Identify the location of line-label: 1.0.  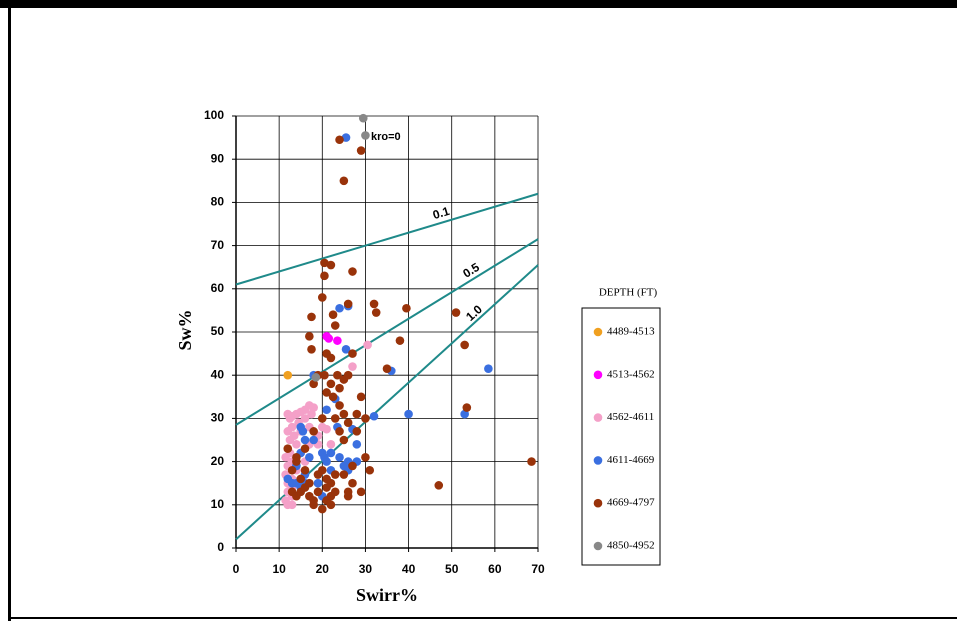
(474, 313).